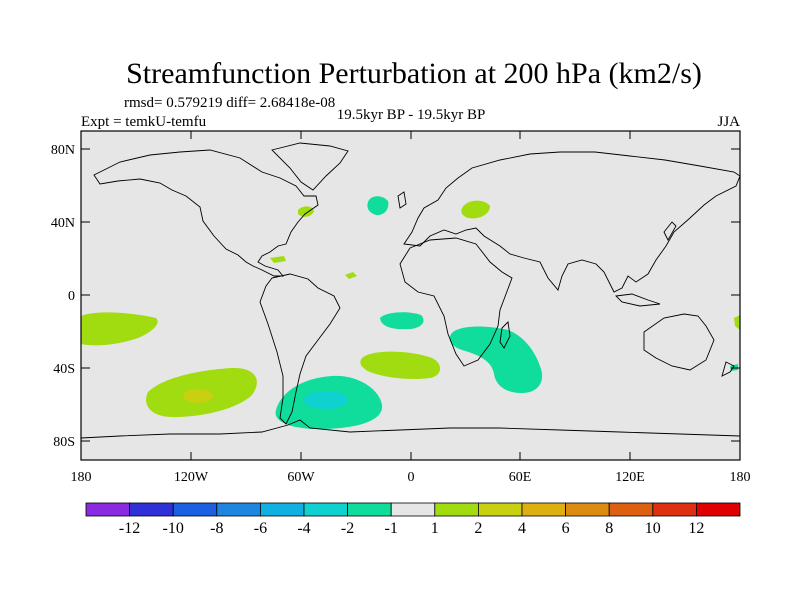 This screenshot has height=605, width=800. I want to click on colorbar-label: -8, so click(216, 528).